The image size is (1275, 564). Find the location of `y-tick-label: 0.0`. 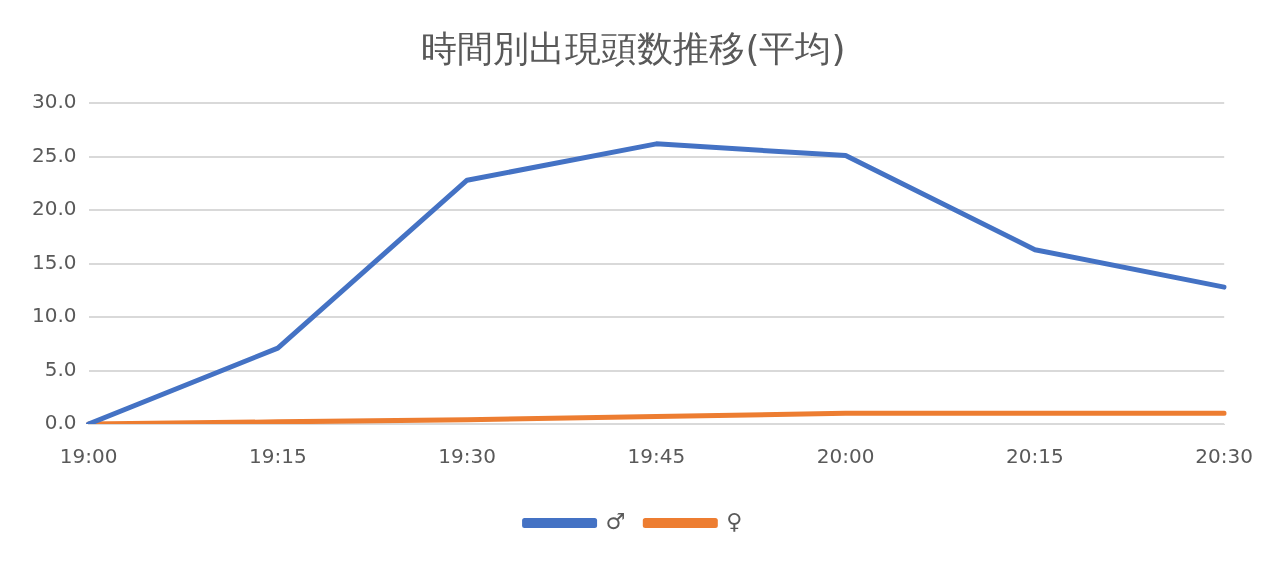

y-tick-label: 0.0 is located at coordinates (60, 422).